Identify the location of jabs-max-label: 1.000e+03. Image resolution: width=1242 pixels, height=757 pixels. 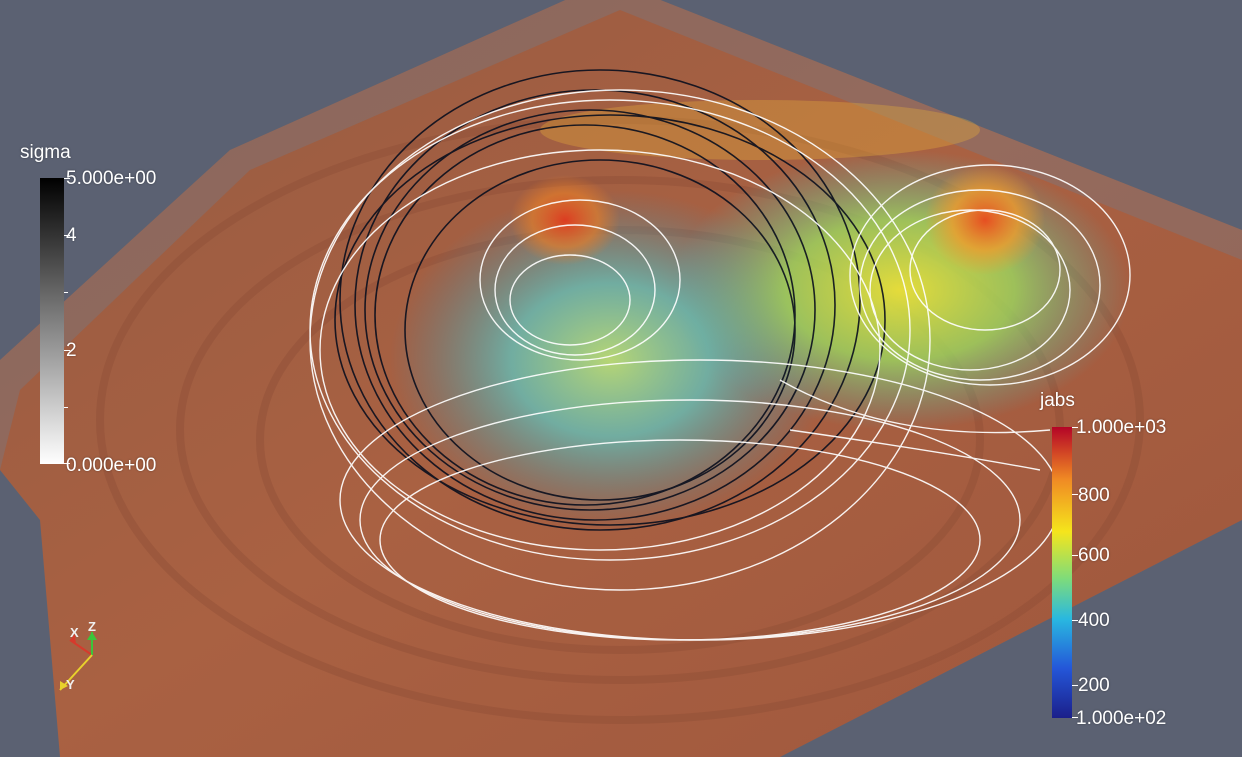
(1121, 427).